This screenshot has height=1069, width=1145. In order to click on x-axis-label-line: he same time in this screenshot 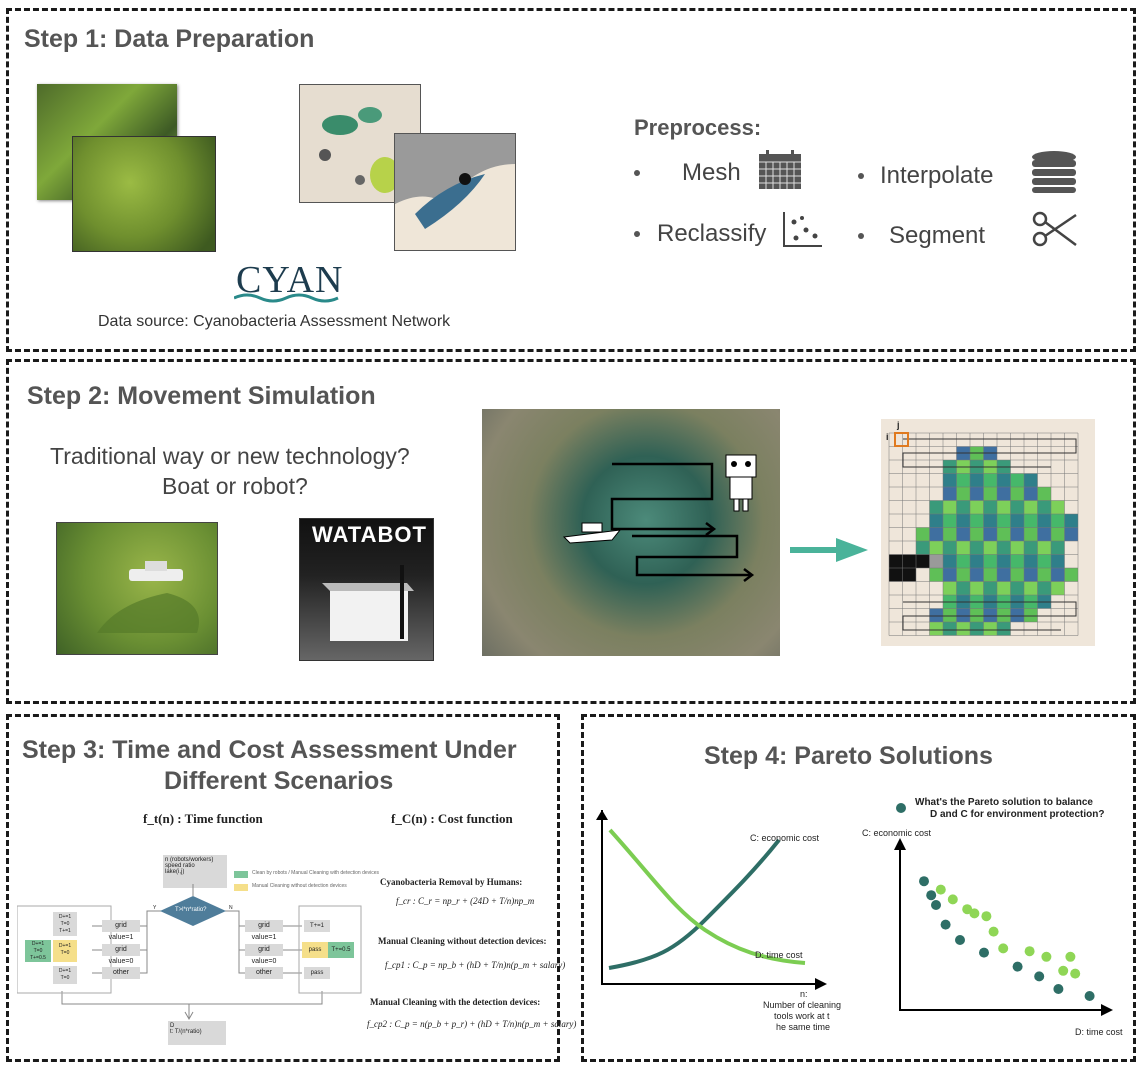, I will do `click(803, 1027)`.